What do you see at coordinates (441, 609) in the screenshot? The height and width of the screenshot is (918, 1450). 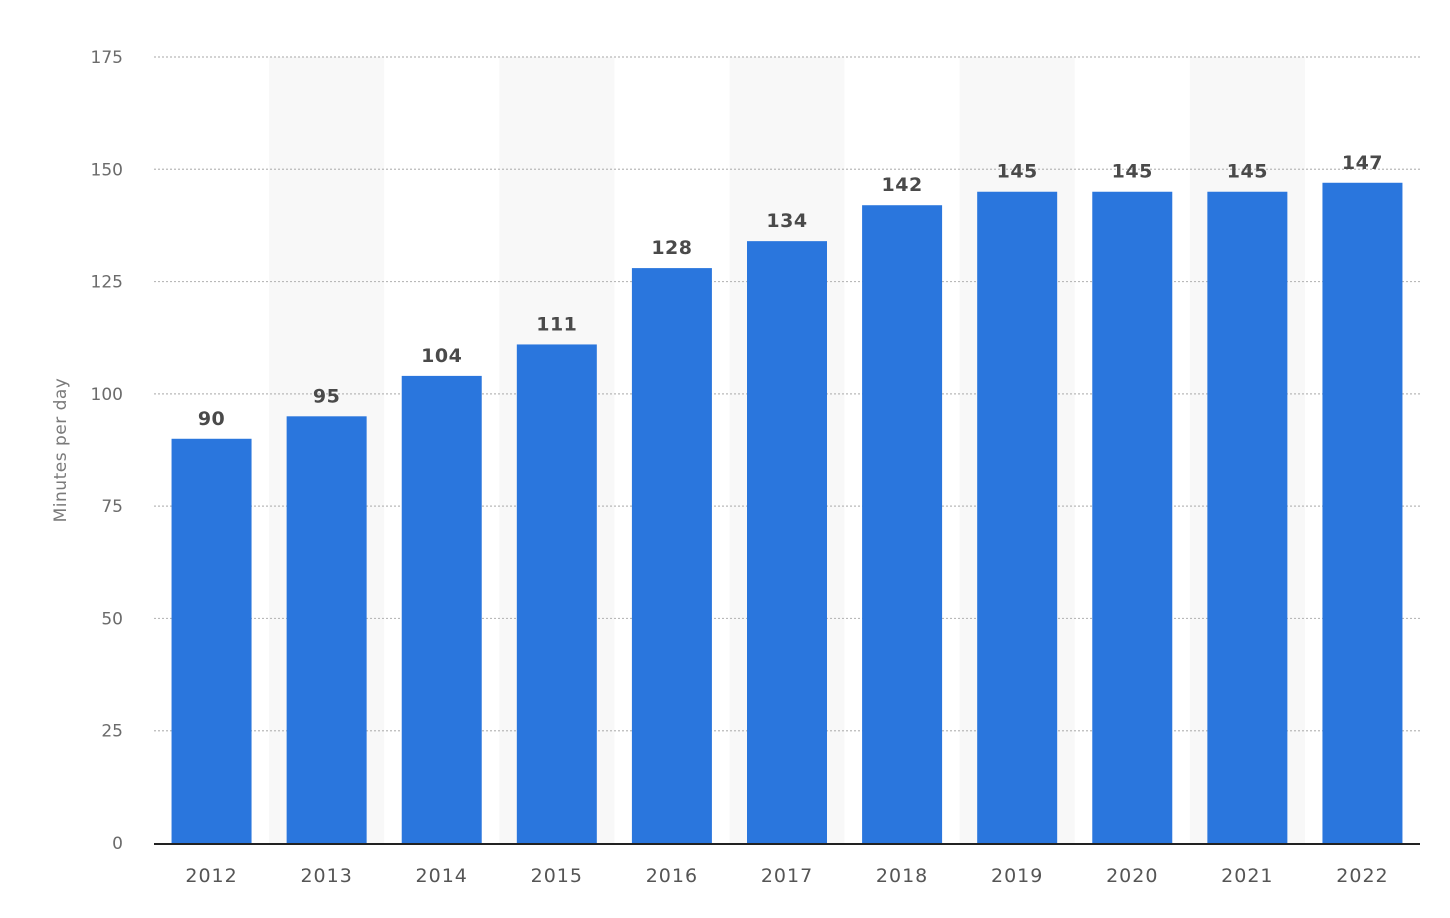 I see `bar-2014` at bounding box center [441, 609].